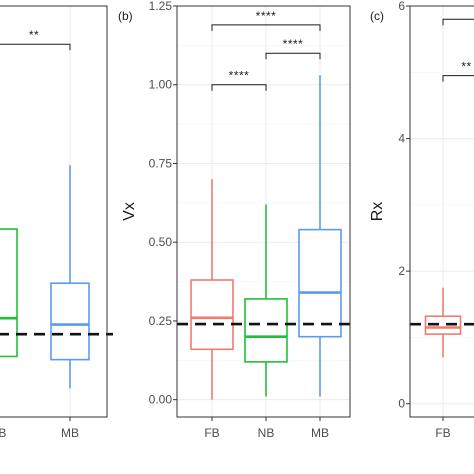 The width and height of the screenshot is (474, 474). Describe the element at coordinates (129, 211) in the screenshot. I see `y-axis-title: Vx` at that location.